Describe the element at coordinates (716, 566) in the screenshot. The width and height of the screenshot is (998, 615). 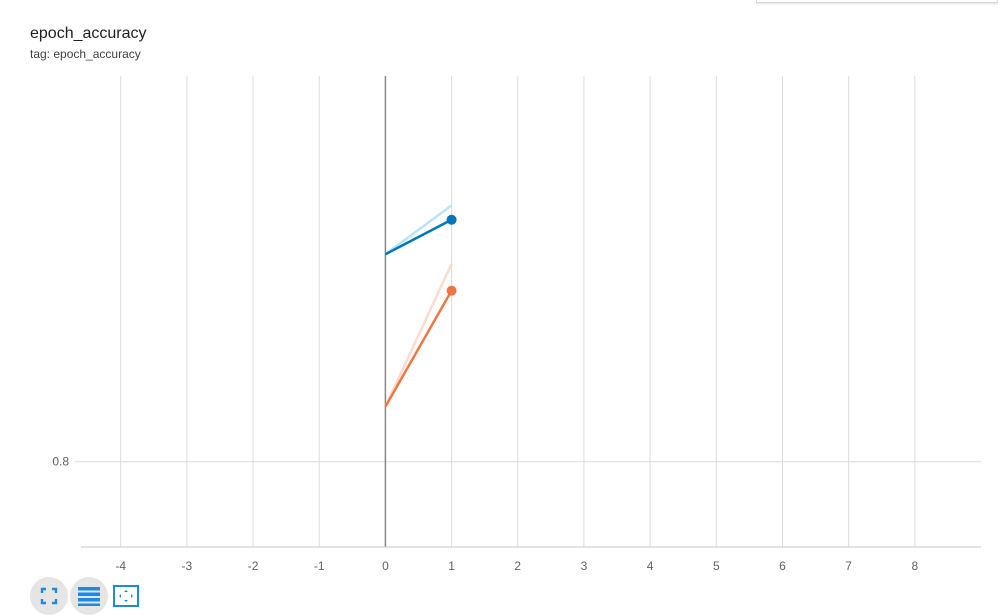
I see `x-tick-label: 5` at that location.